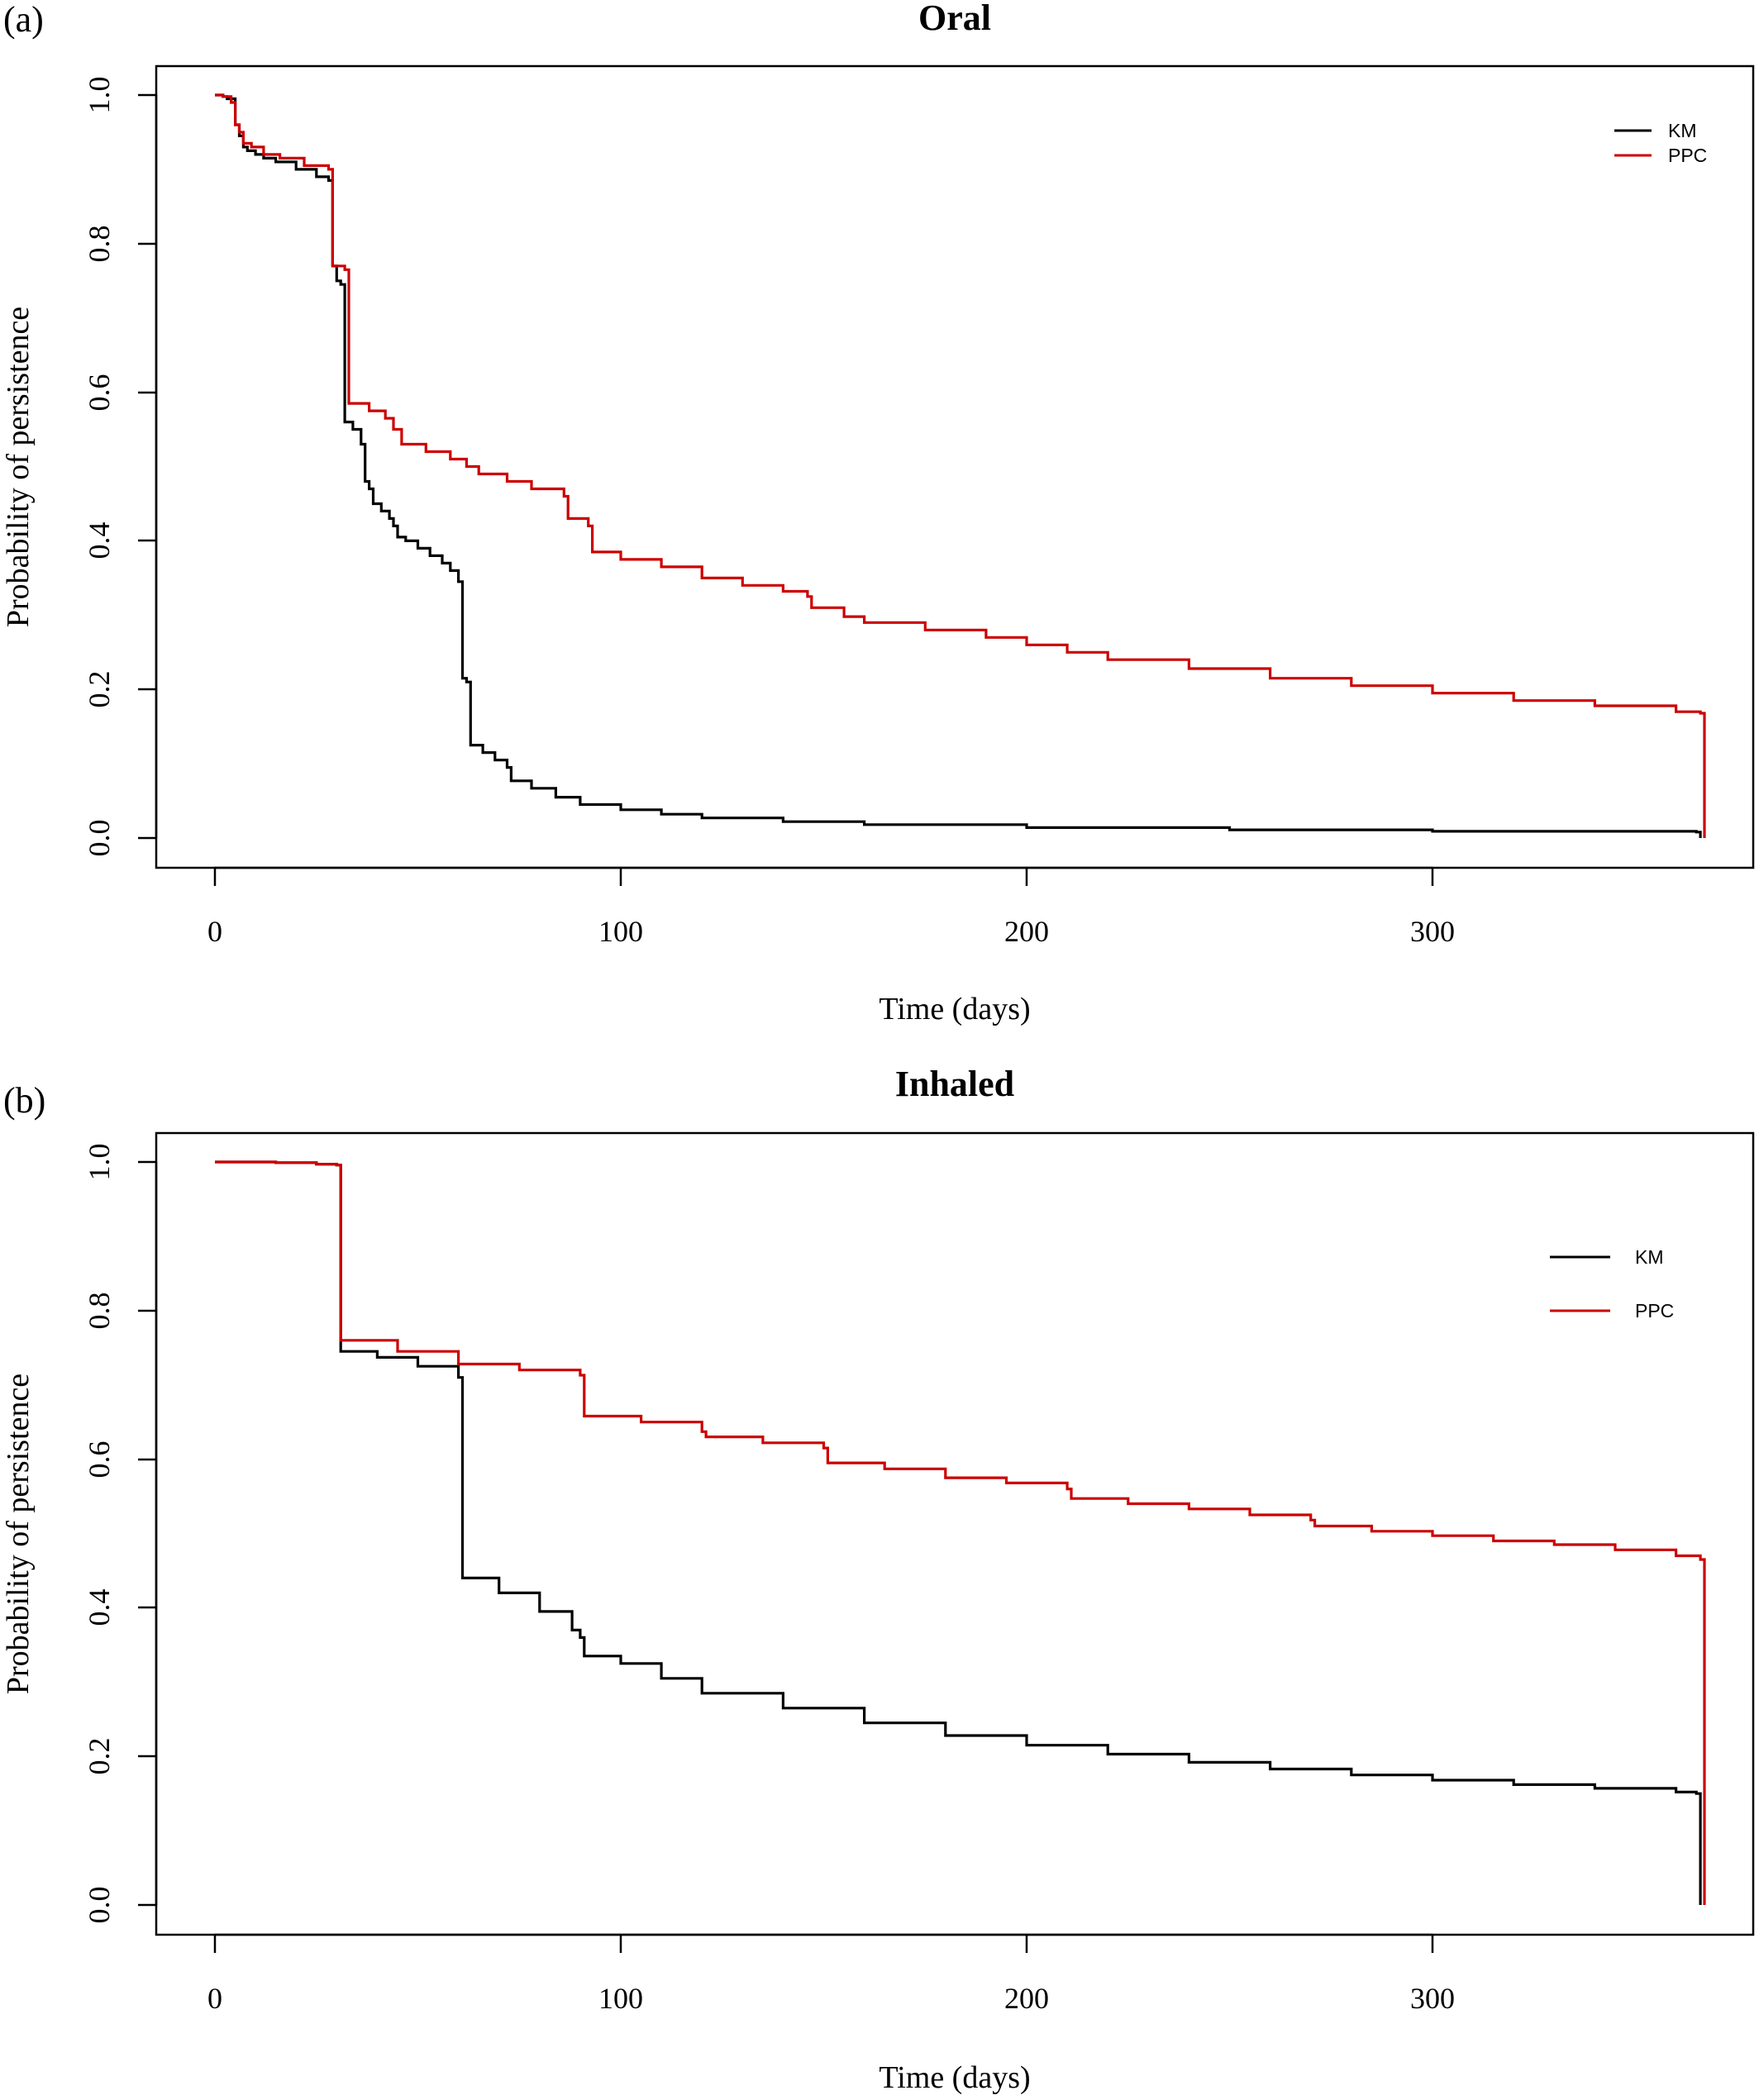 The width and height of the screenshot is (1759, 2100). What do you see at coordinates (99, 244) in the screenshot?
I see `panel-a-y-tick-label-4: 0.8` at bounding box center [99, 244].